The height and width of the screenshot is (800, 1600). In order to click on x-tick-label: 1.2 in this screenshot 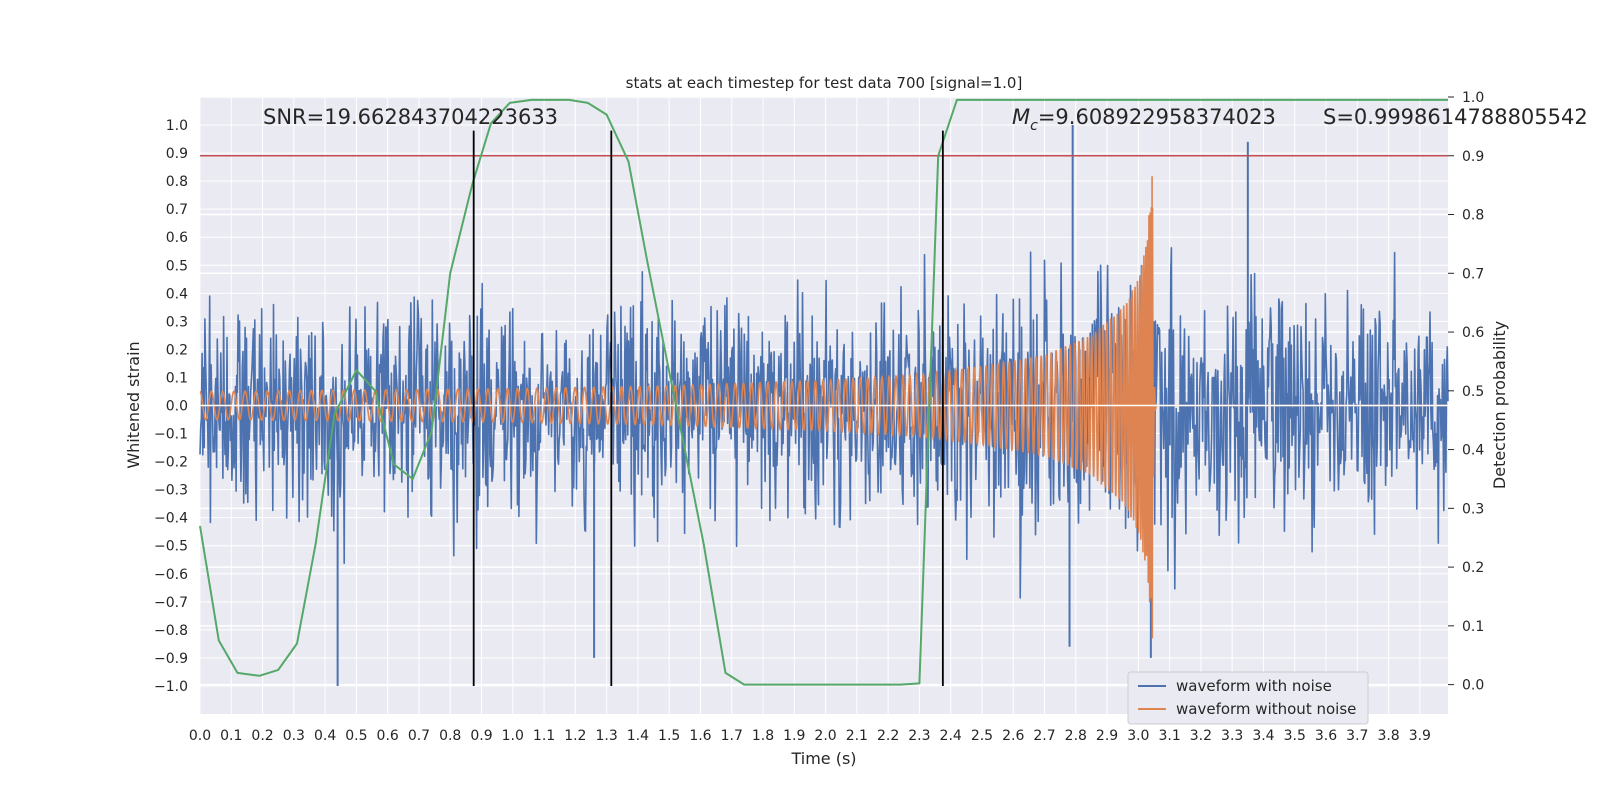, I will do `click(575, 736)`.